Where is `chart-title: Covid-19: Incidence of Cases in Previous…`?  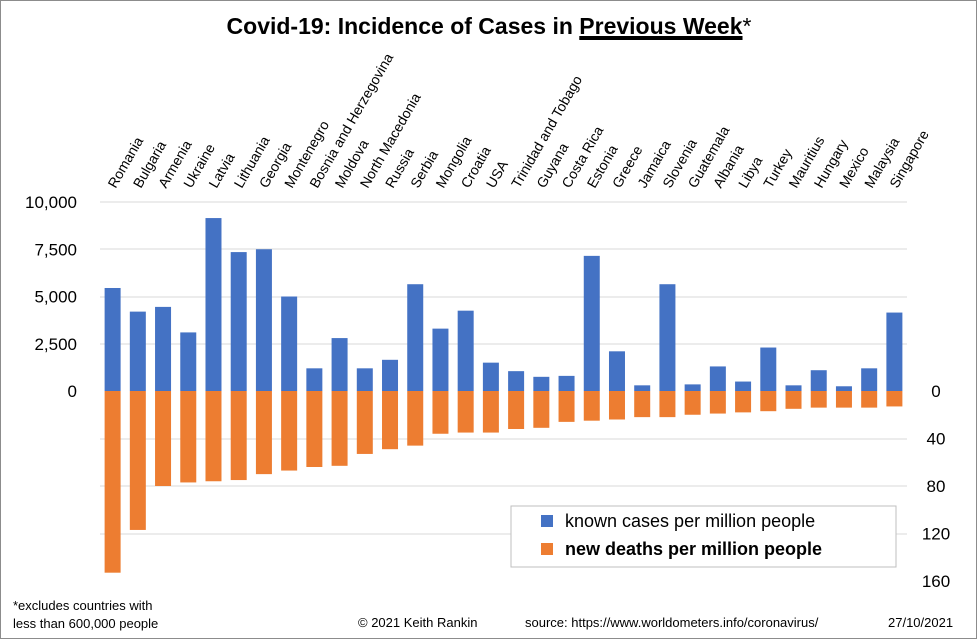
chart-title: Covid-19: Incidence of Cases in Previous… is located at coordinates (489, 26).